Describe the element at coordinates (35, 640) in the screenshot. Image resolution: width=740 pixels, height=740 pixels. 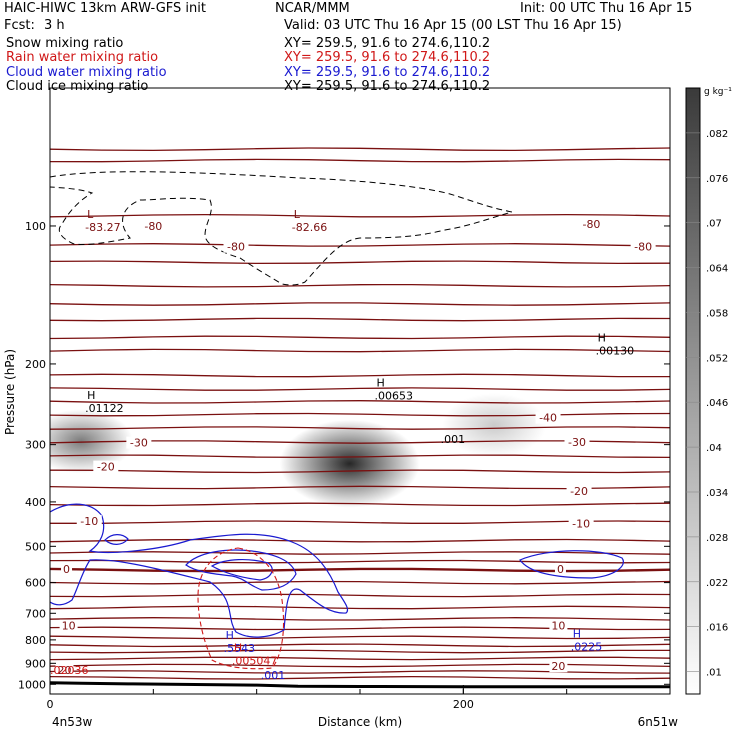
I see `y-tick-label: 800` at that location.